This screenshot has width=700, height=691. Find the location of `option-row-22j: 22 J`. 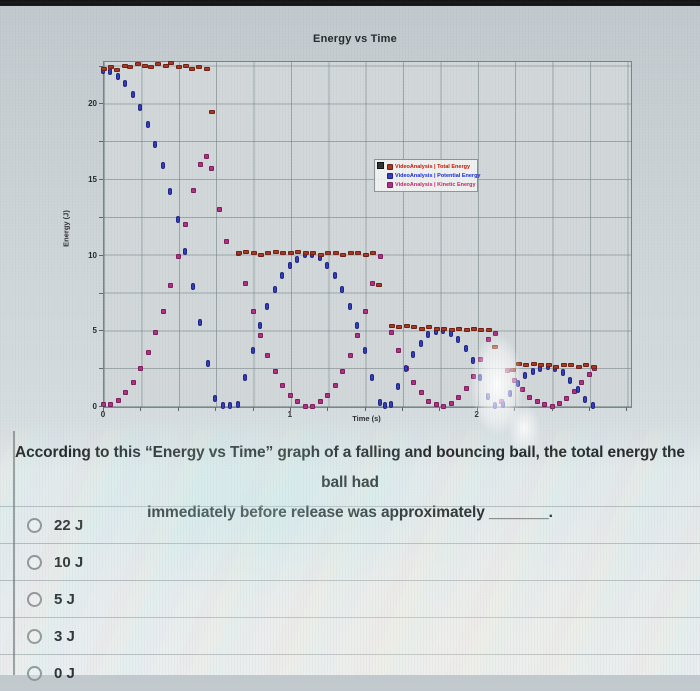

option-row-22j: 22 J is located at coordinates (350, 524).